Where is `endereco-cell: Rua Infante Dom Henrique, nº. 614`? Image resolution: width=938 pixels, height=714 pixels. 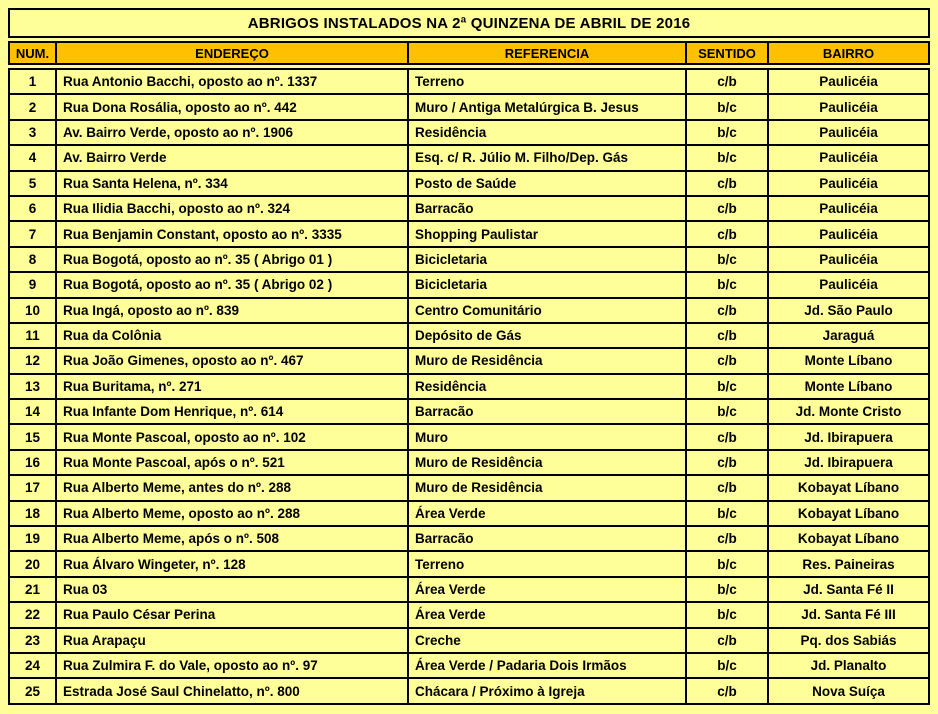 endereco-cell: Rua Infante Dom Henrique, nº. 614 is located at coordinates (232, 412).